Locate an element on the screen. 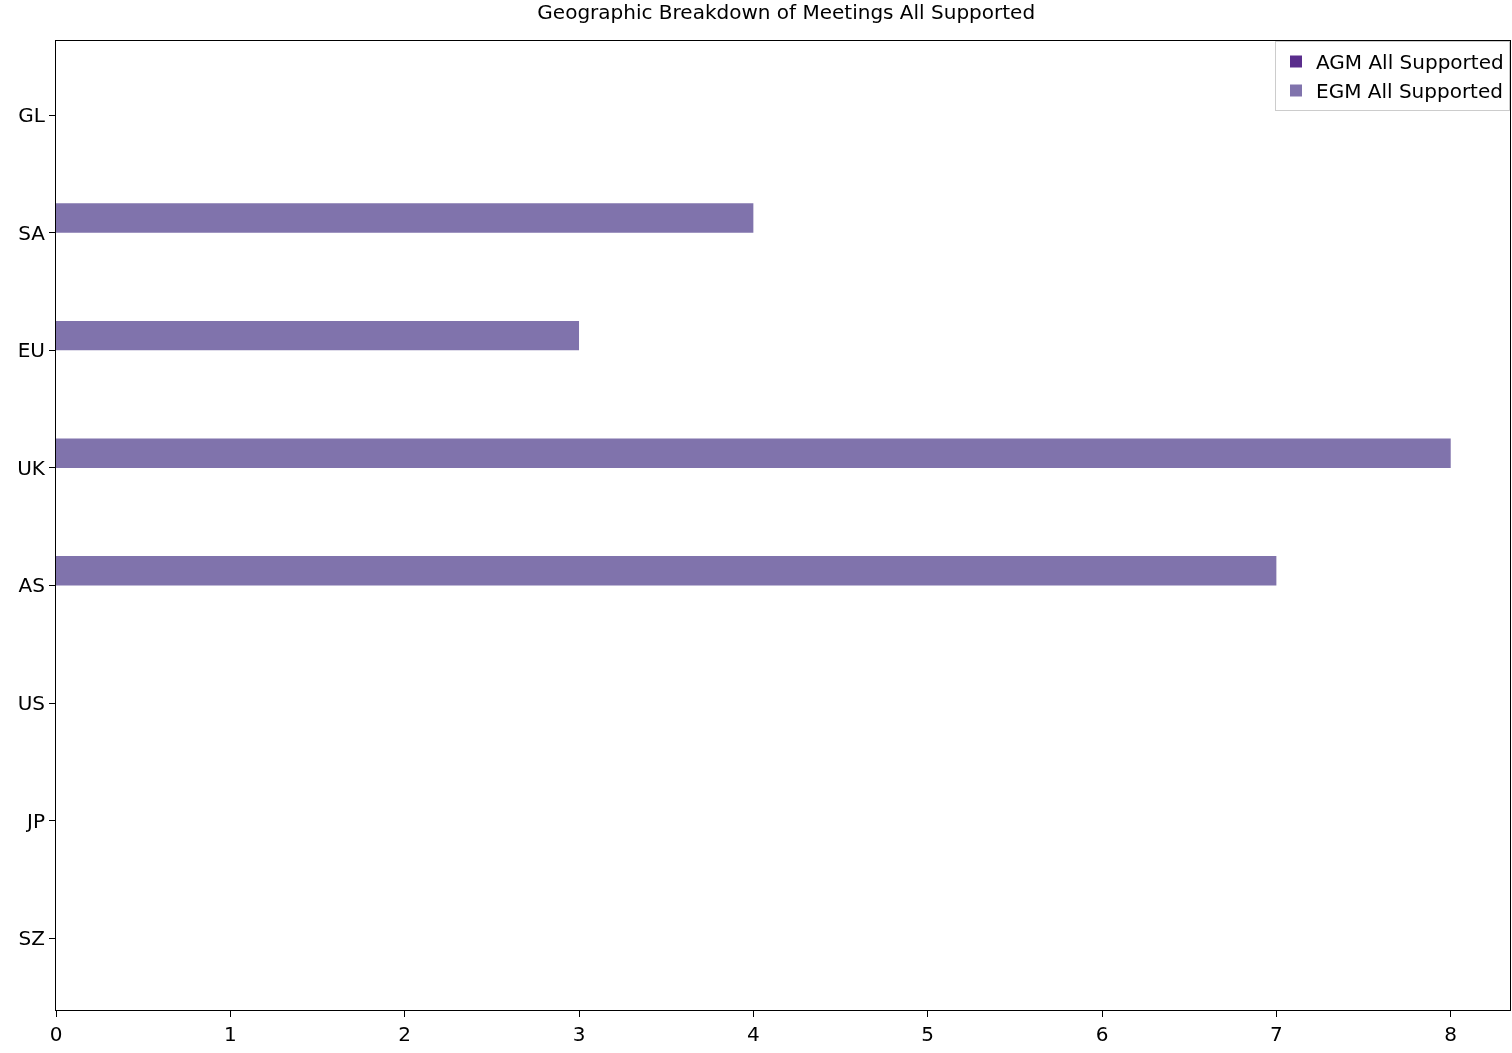  x-tick-label: 8 is located at coordinates (1451, 1034).